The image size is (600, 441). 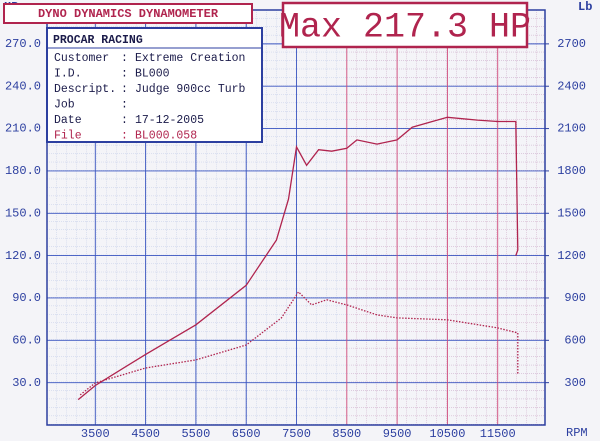 What do you see at coordinates (571, 256) in the screenshot?
I see `y2-tick-label: 1200` at bounding box center [571, 256].